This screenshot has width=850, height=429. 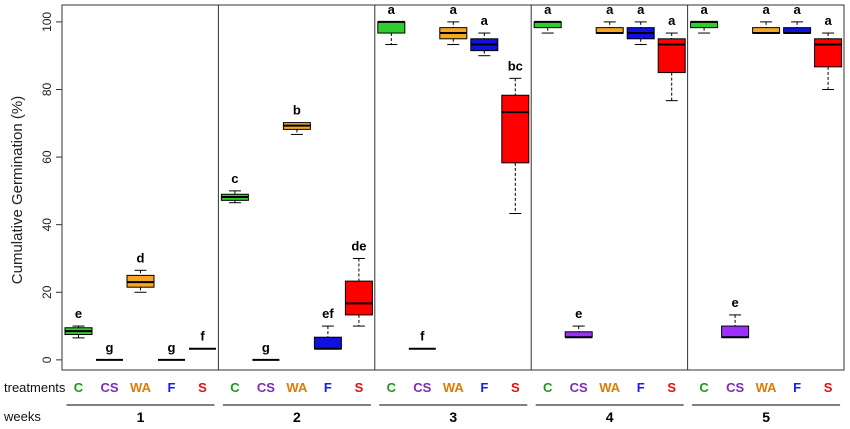 I want to click on y-tick-label: 40, so click(x=47, y=225).